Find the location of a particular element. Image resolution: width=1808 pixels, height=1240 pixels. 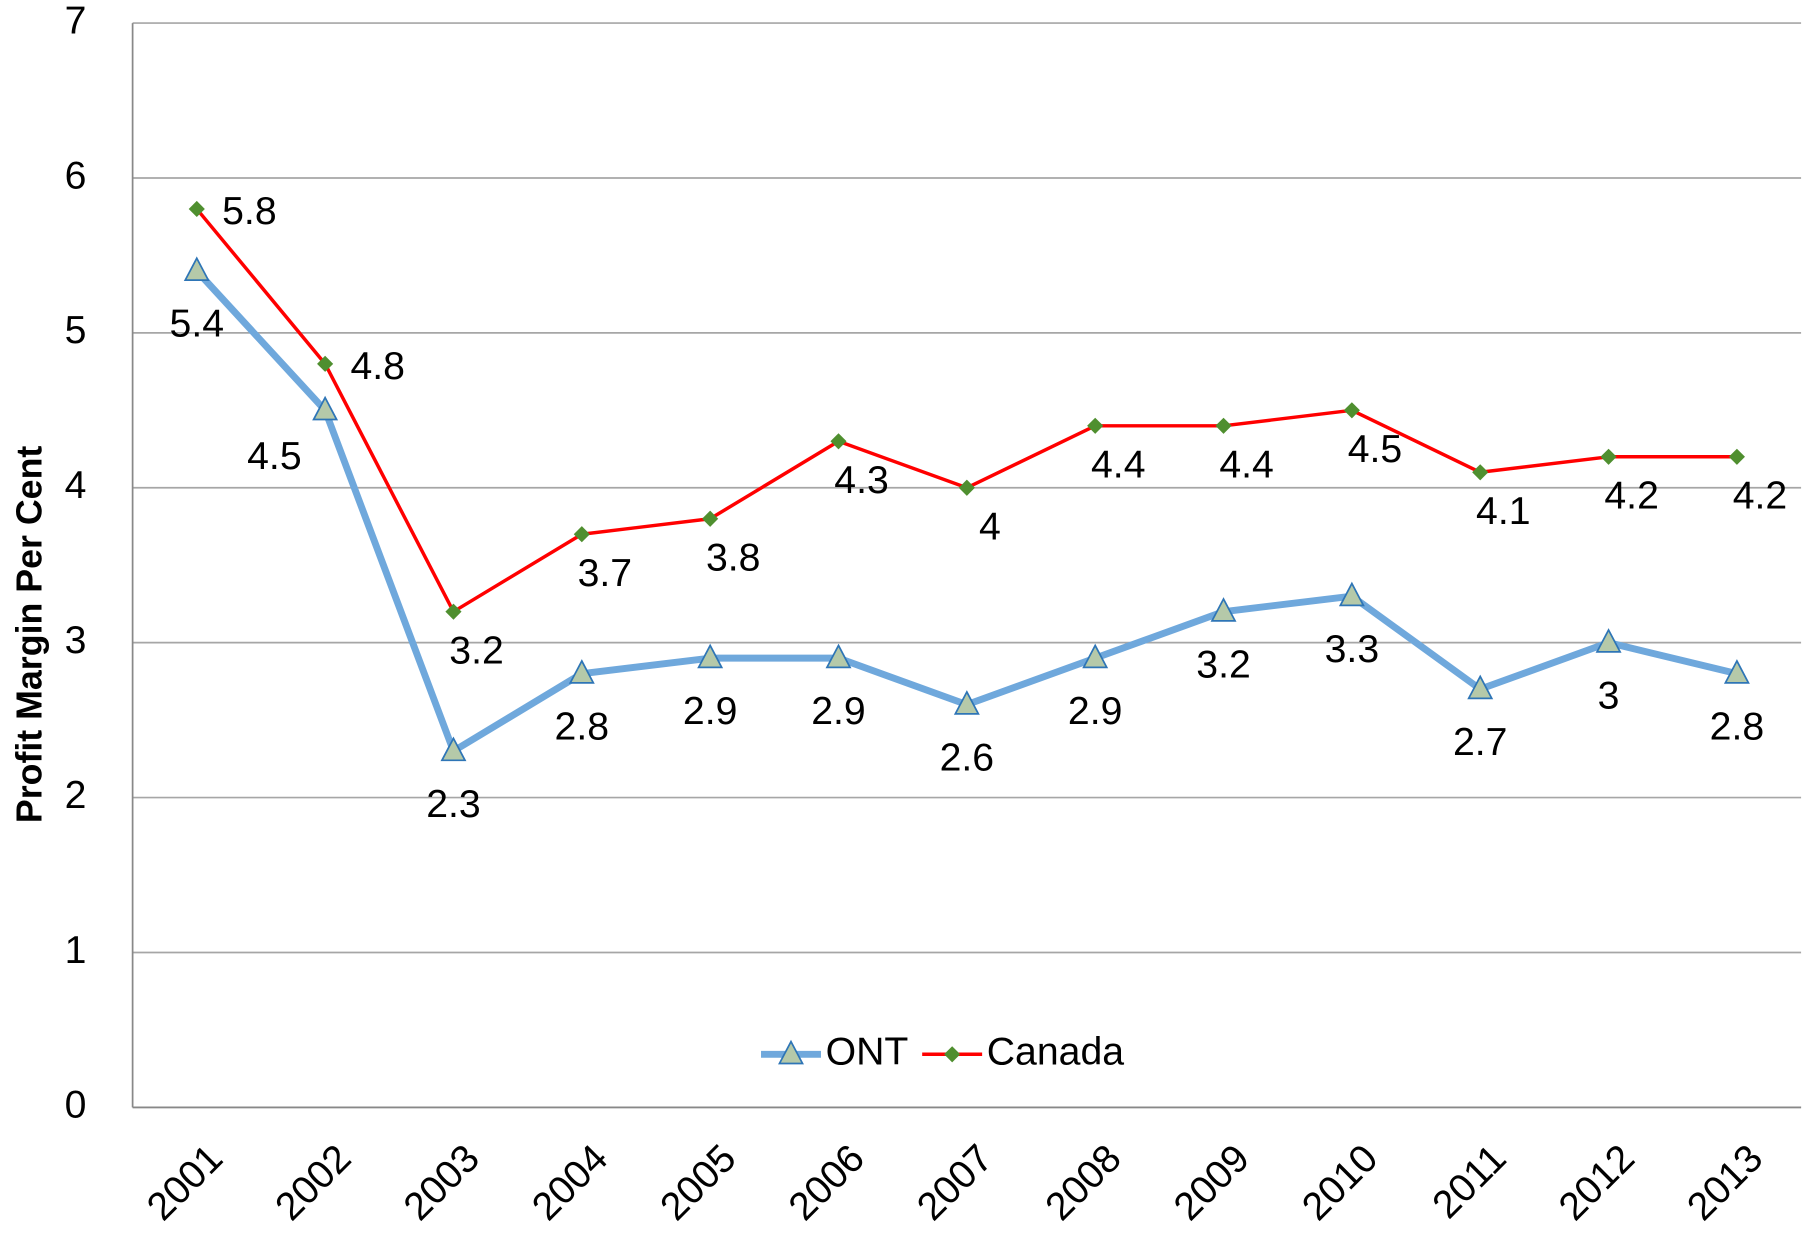

data-label: 4.3 is located at coordinates (861, 480).